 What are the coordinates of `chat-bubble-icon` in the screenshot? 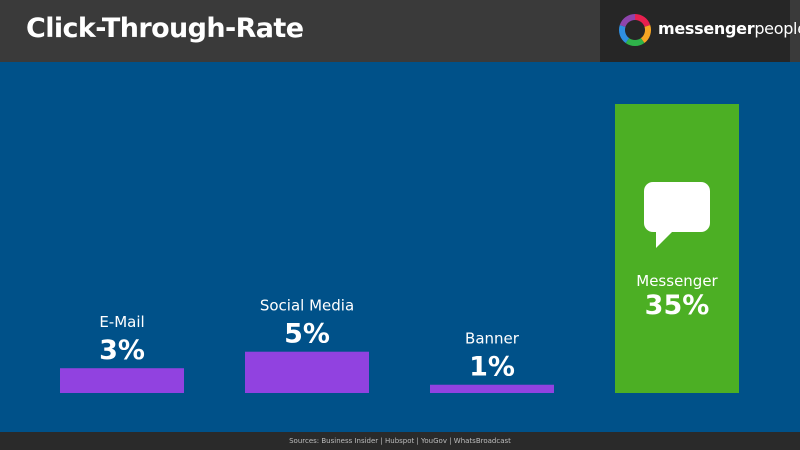 It's located at (677, 215).